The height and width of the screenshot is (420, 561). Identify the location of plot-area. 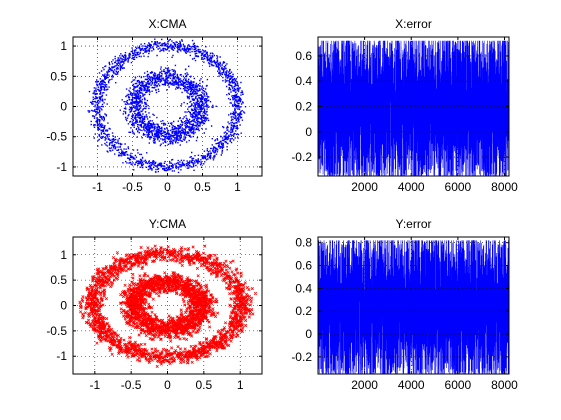
(167, 106).